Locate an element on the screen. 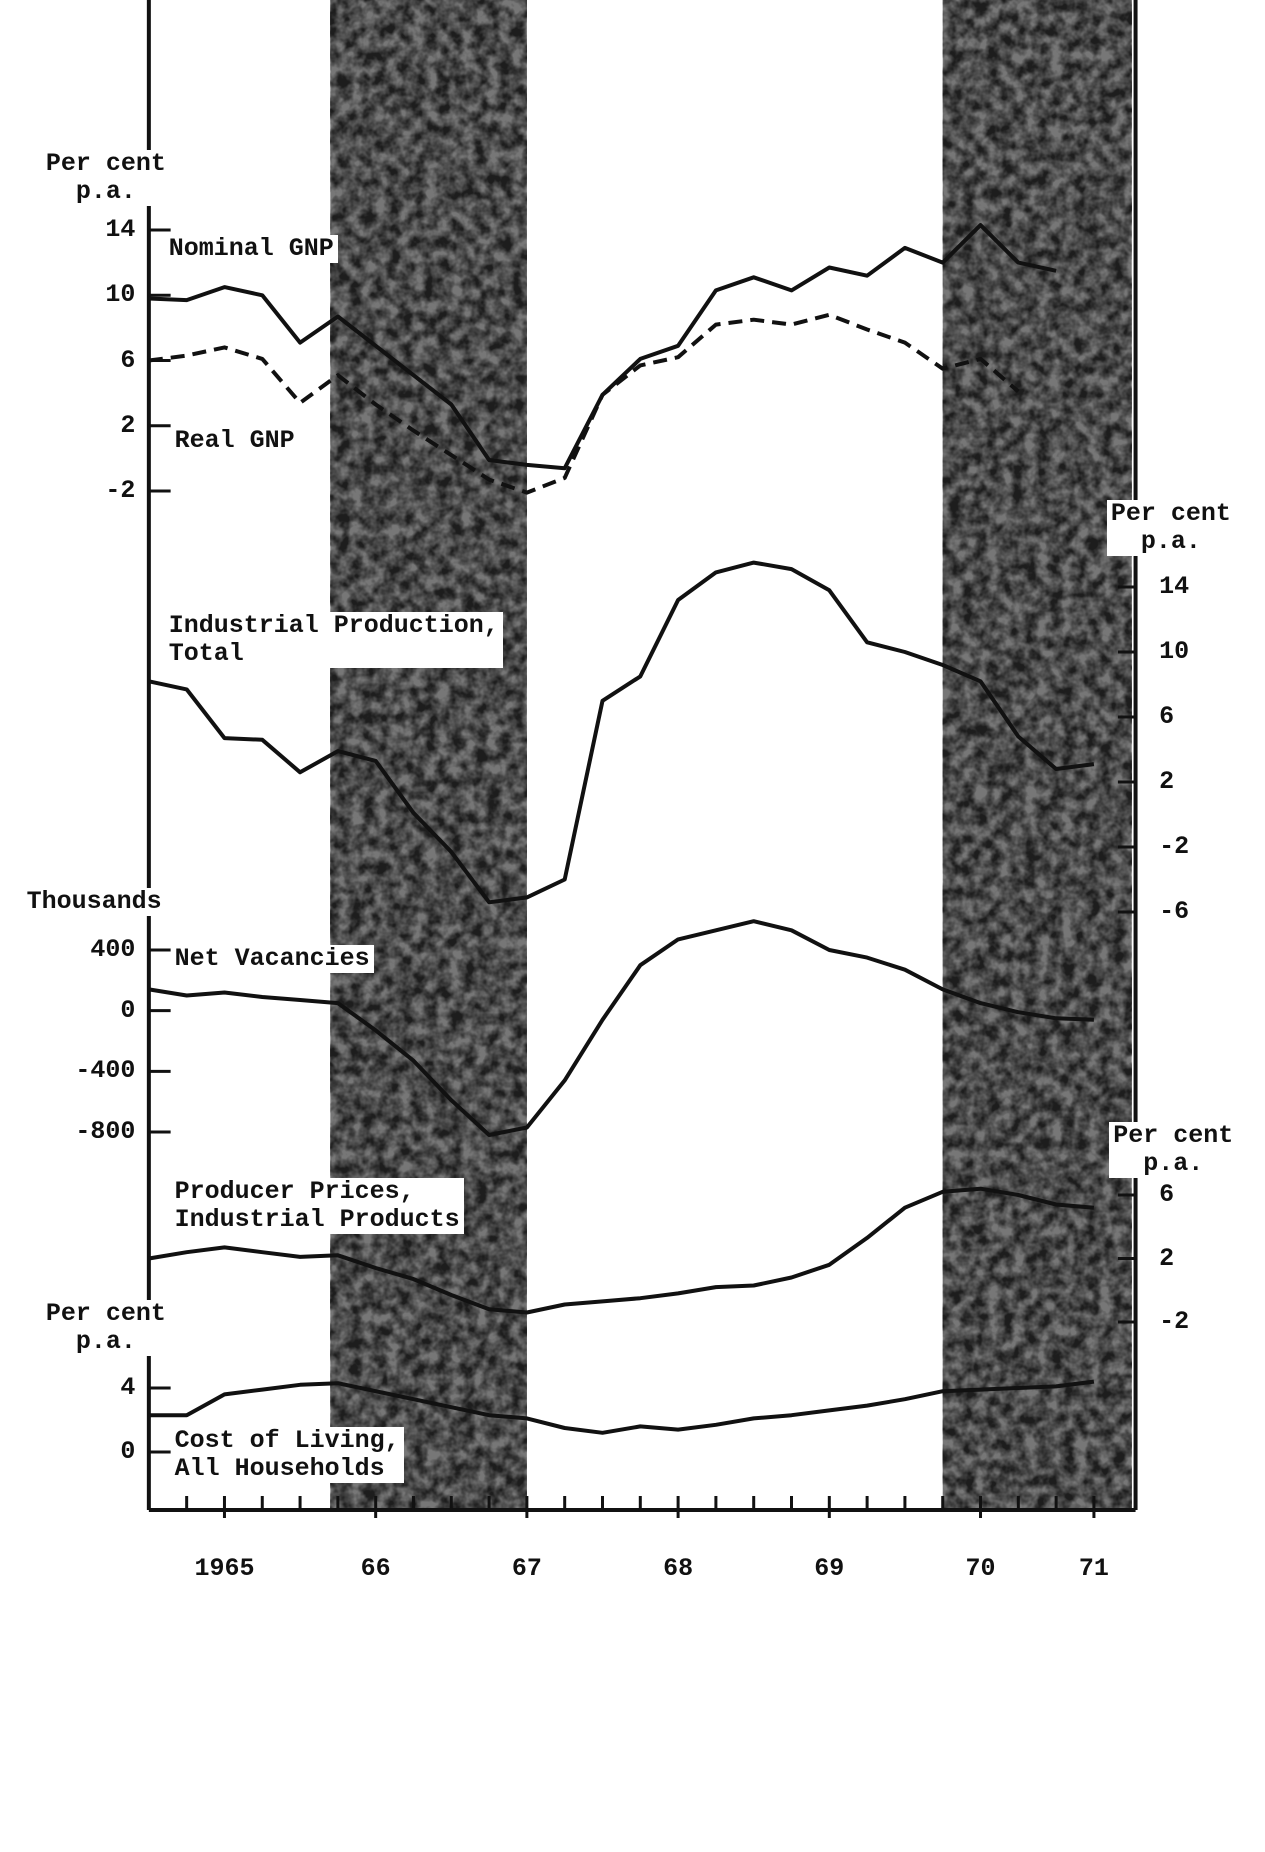  shaded-texture is located at coordinates (428, 755).